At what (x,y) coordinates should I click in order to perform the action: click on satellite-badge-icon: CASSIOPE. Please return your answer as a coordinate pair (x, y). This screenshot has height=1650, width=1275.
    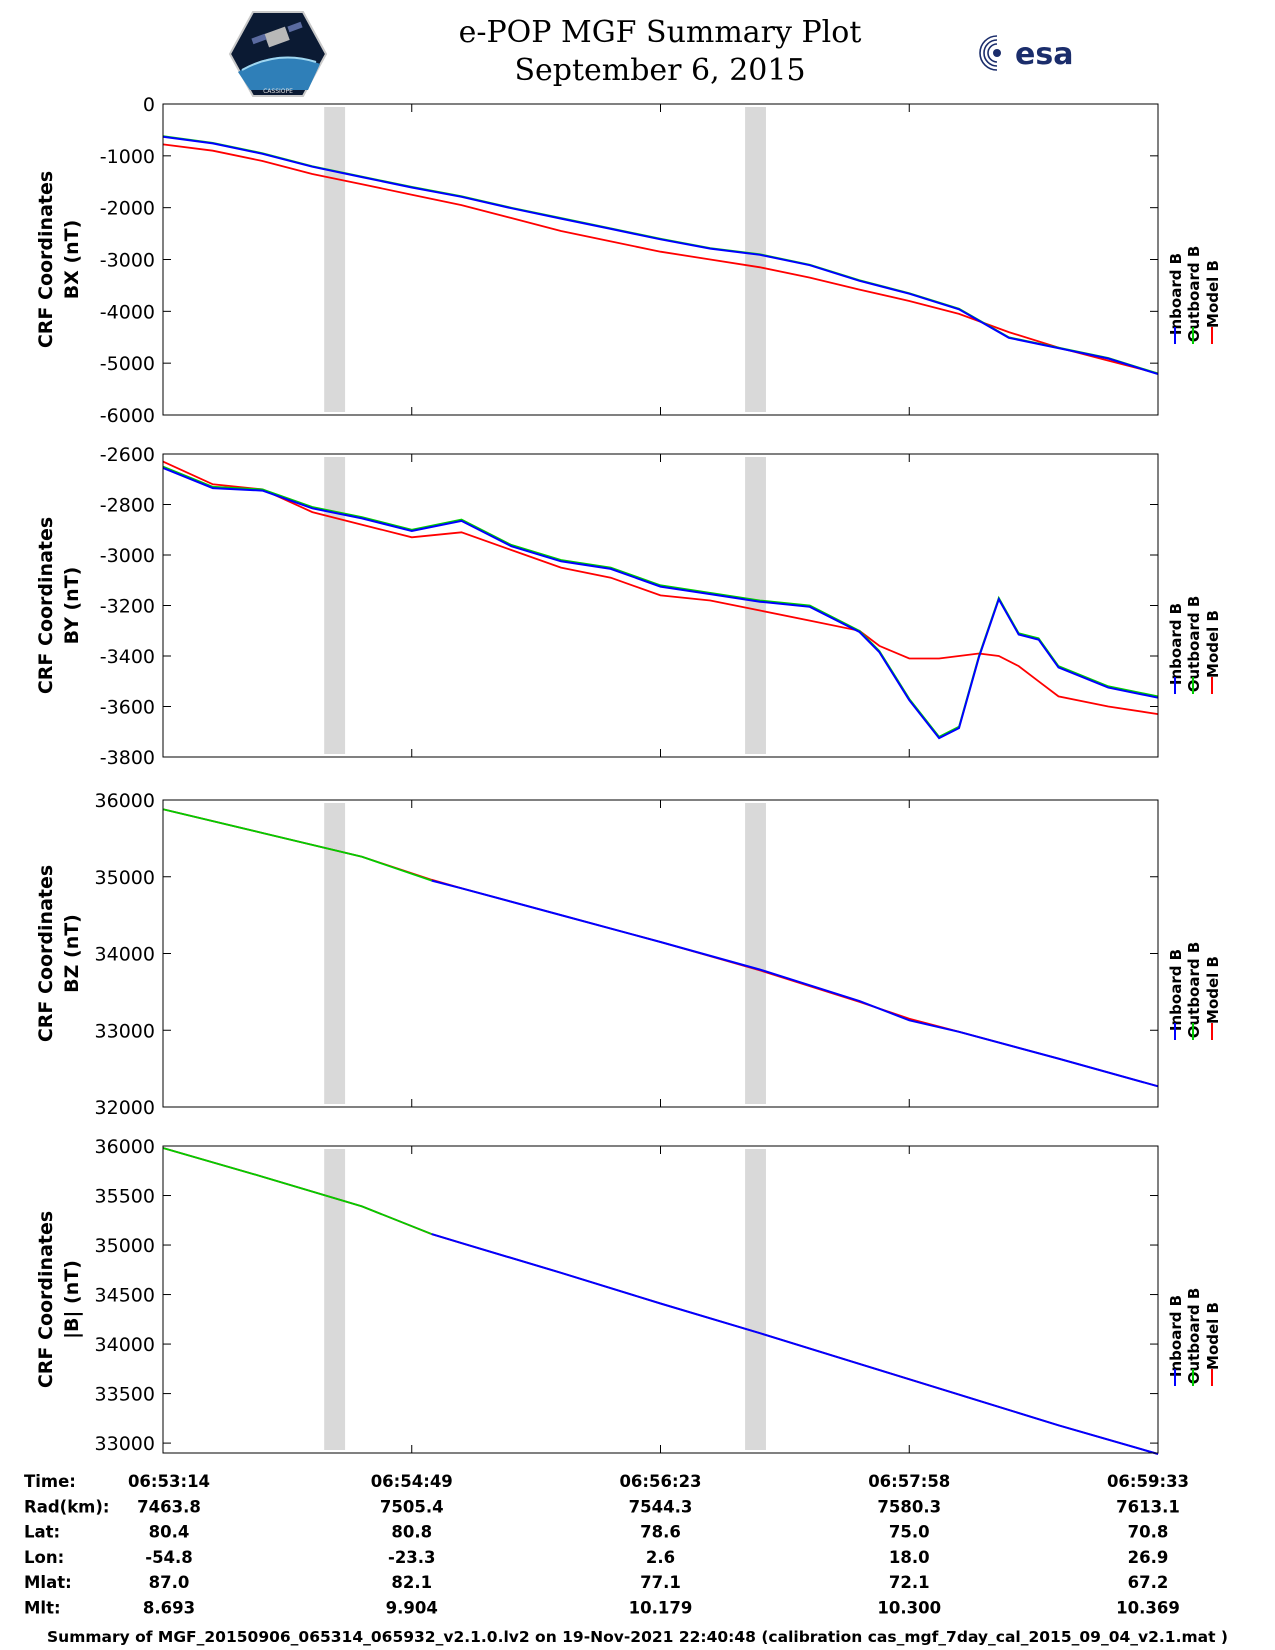
    Looking at the image, I should click on (278, 54).